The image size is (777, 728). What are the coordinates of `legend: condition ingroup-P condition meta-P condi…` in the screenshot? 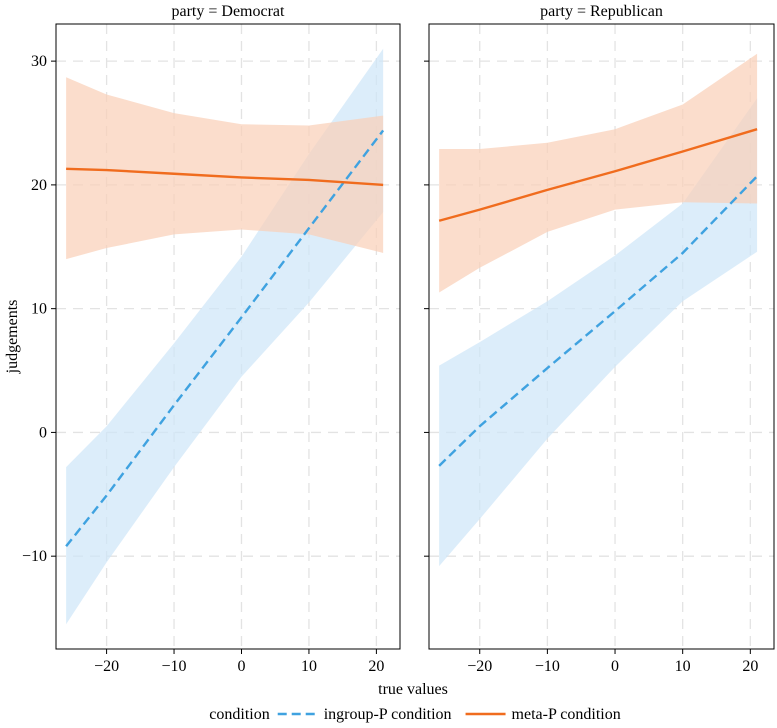 It's located at (414, 714).